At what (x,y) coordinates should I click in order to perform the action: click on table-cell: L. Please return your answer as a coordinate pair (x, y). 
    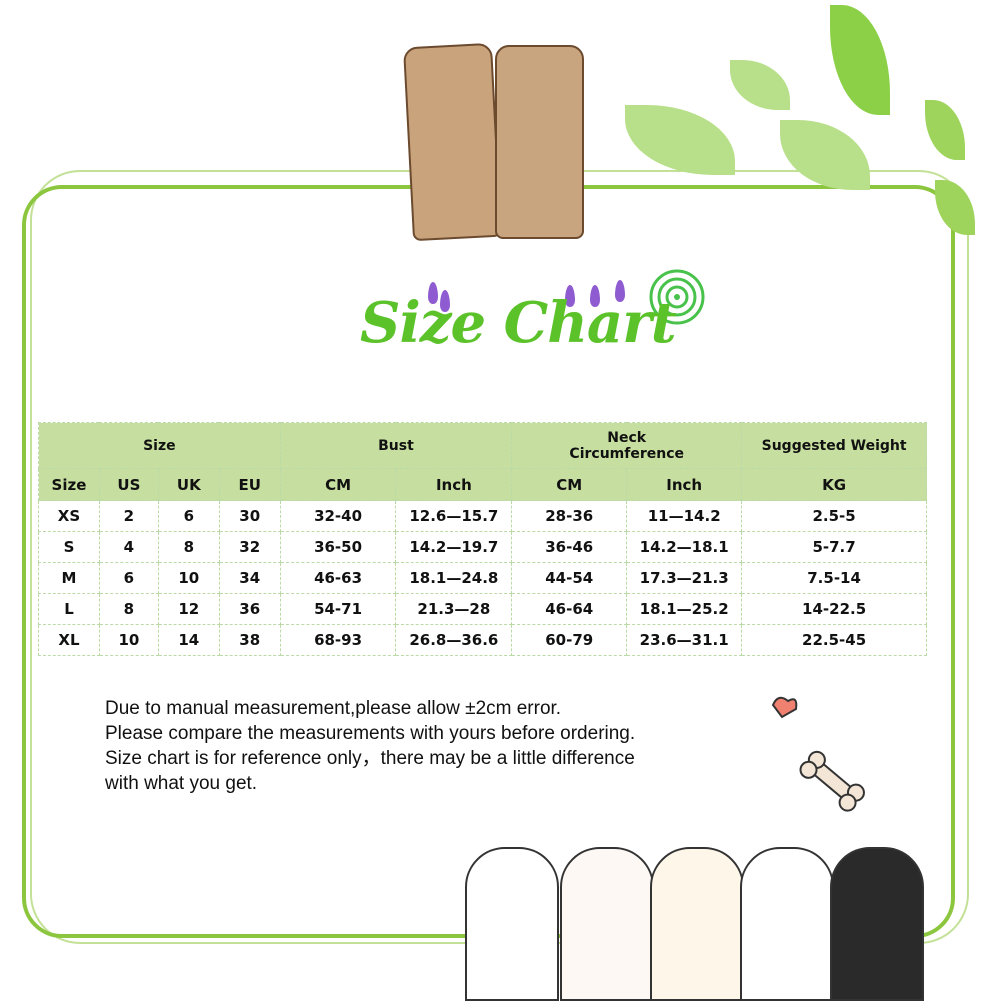
    Looking at the image, I should click on (69, 609).